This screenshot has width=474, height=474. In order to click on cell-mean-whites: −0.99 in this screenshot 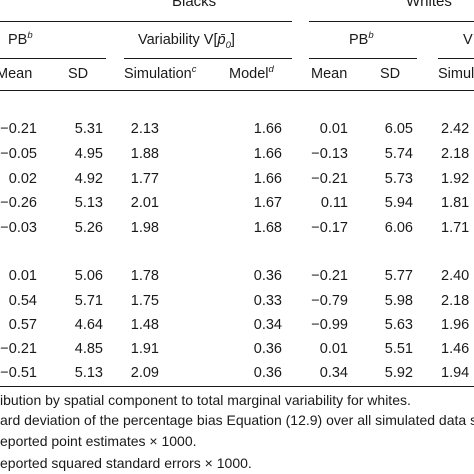, I will do `click(329, 325)`.